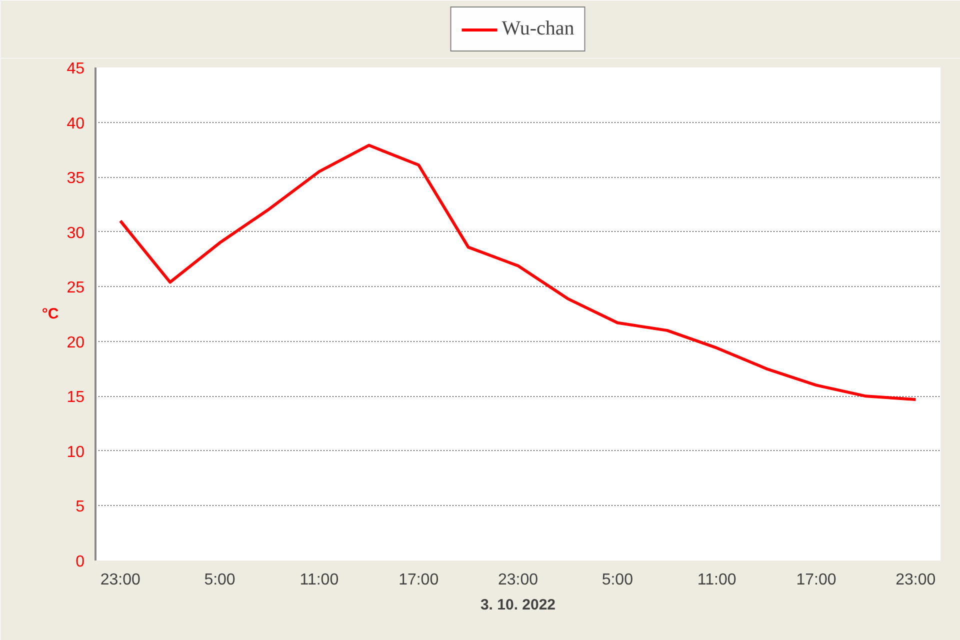 The image size is (960, 640). I want to click on y-tick-label: 0, so click(80, 562).